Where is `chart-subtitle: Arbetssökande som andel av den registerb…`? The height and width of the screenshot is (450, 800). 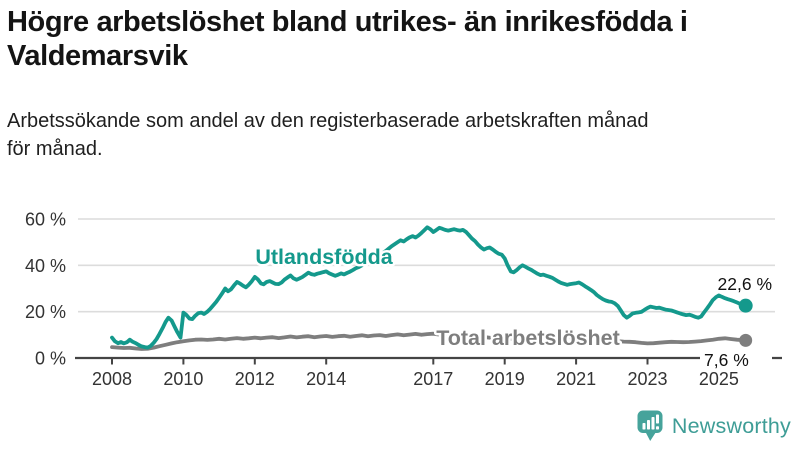 chart-subtitle: Arbetssökande som andel av den registerb… is located at coordinates (328, 135).